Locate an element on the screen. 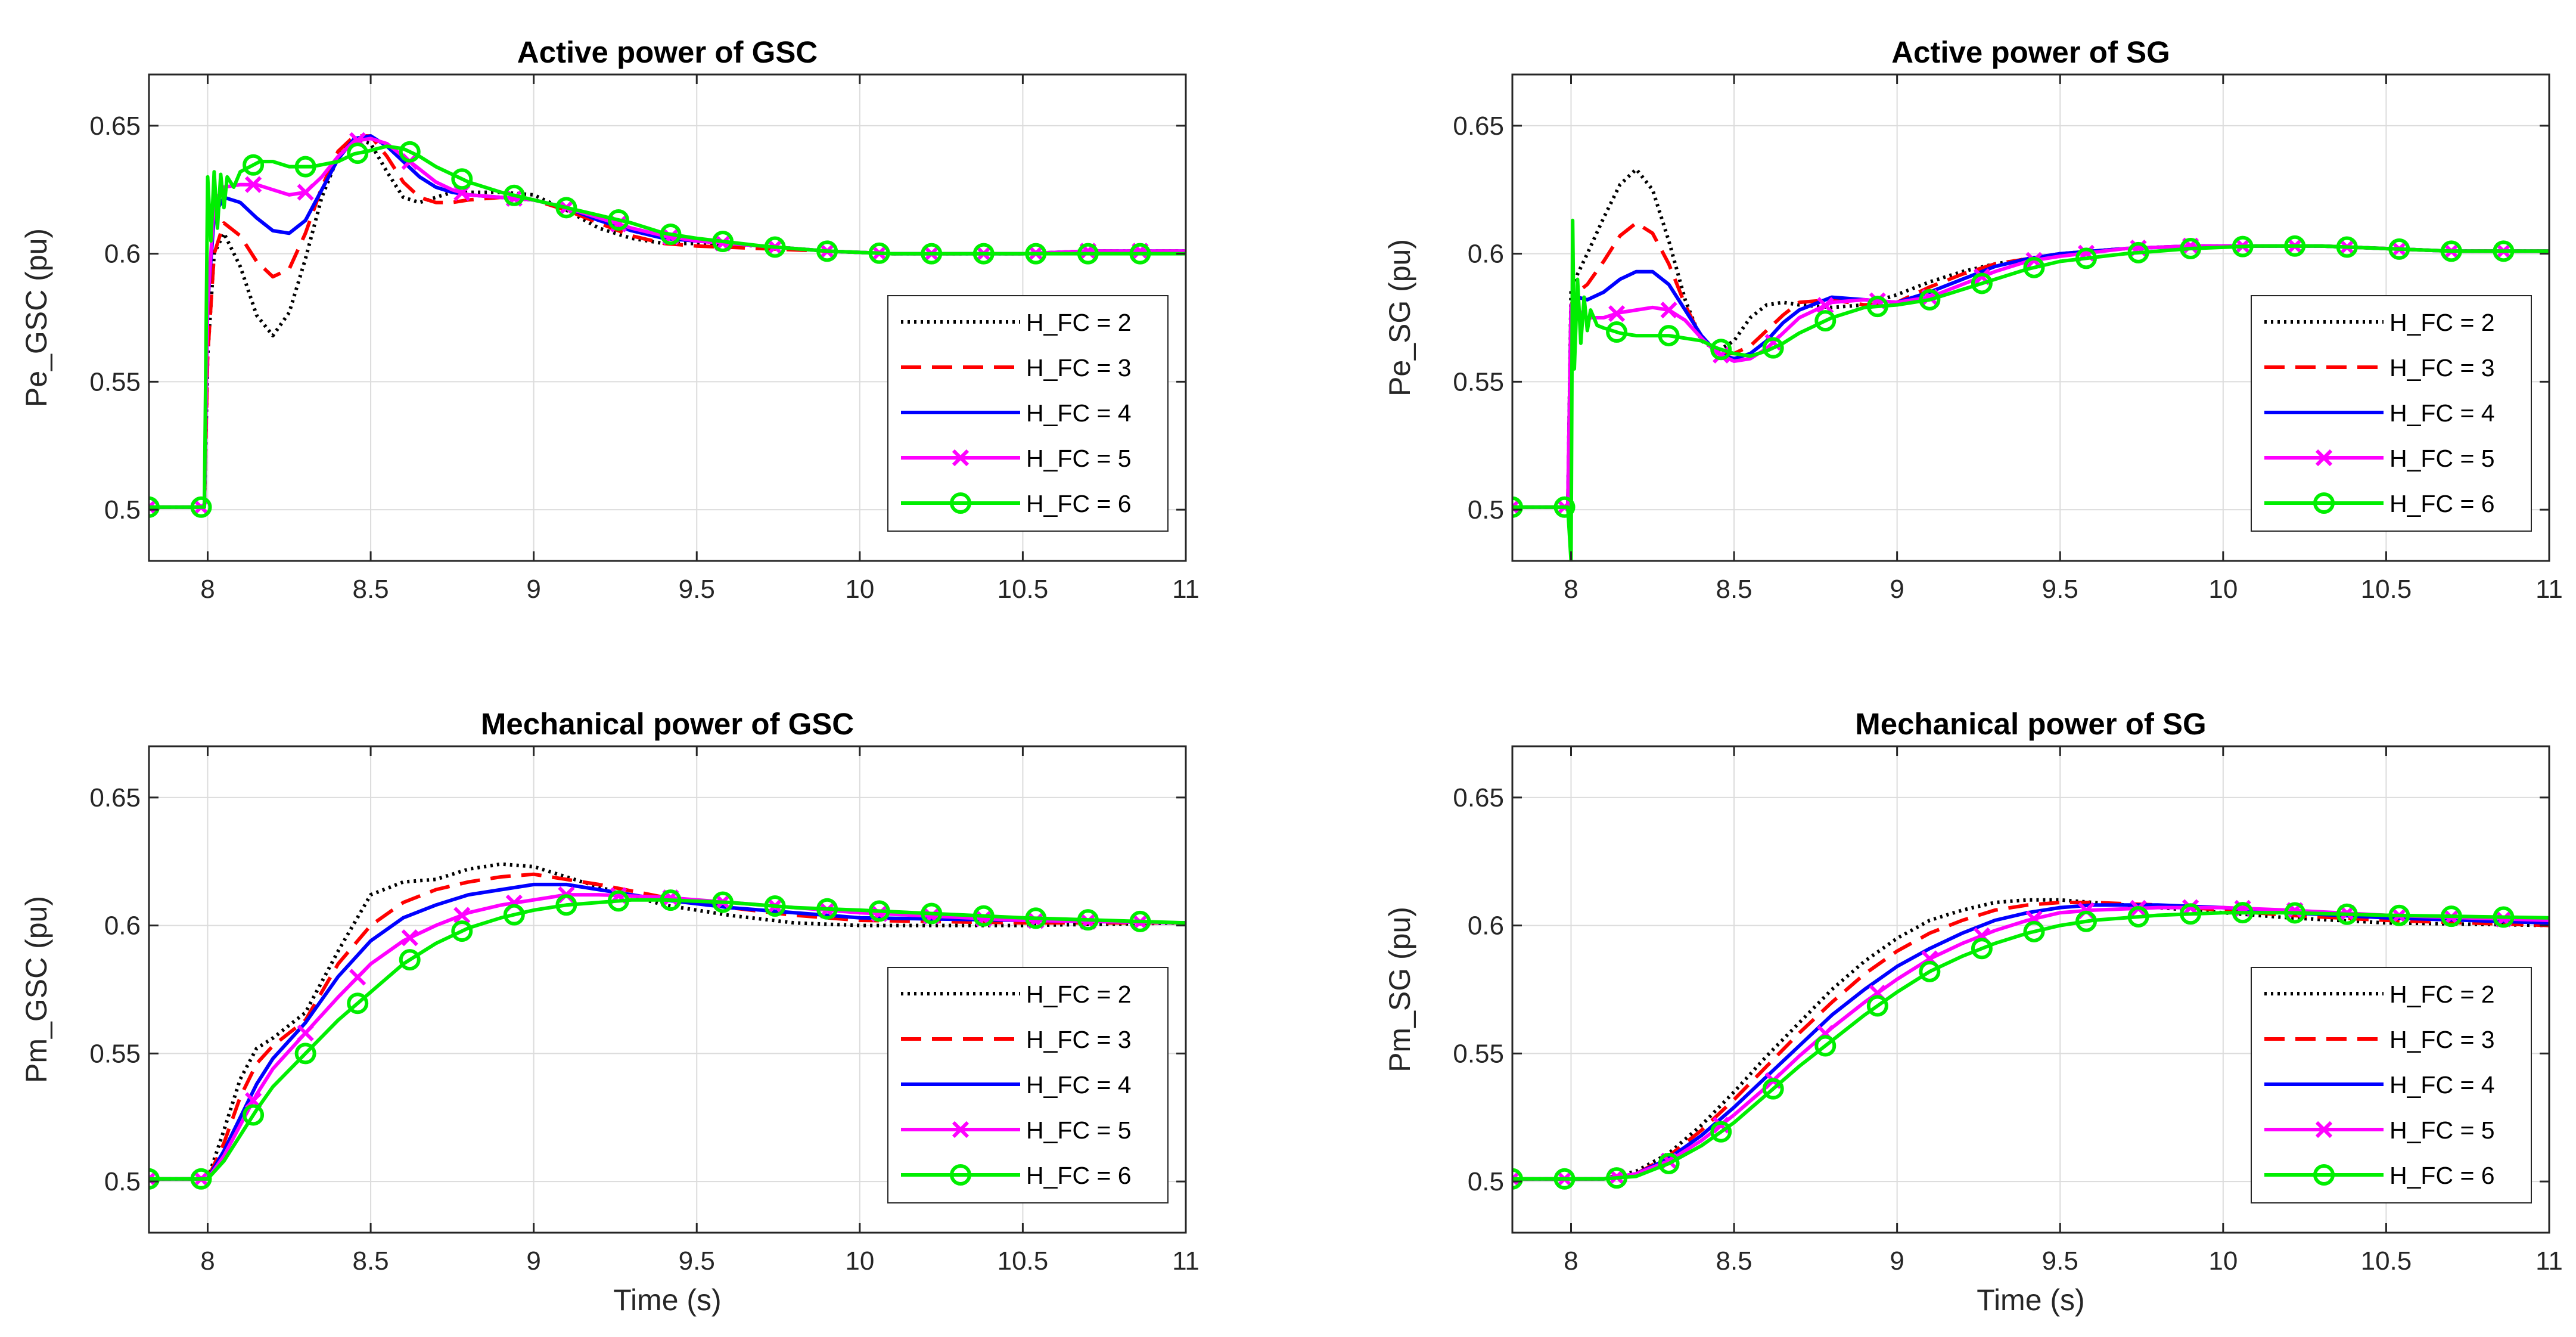 The height and width of the screenshot is (1337, 2576). chart-title: Active power of GSC is located at coordinates (667, 52).